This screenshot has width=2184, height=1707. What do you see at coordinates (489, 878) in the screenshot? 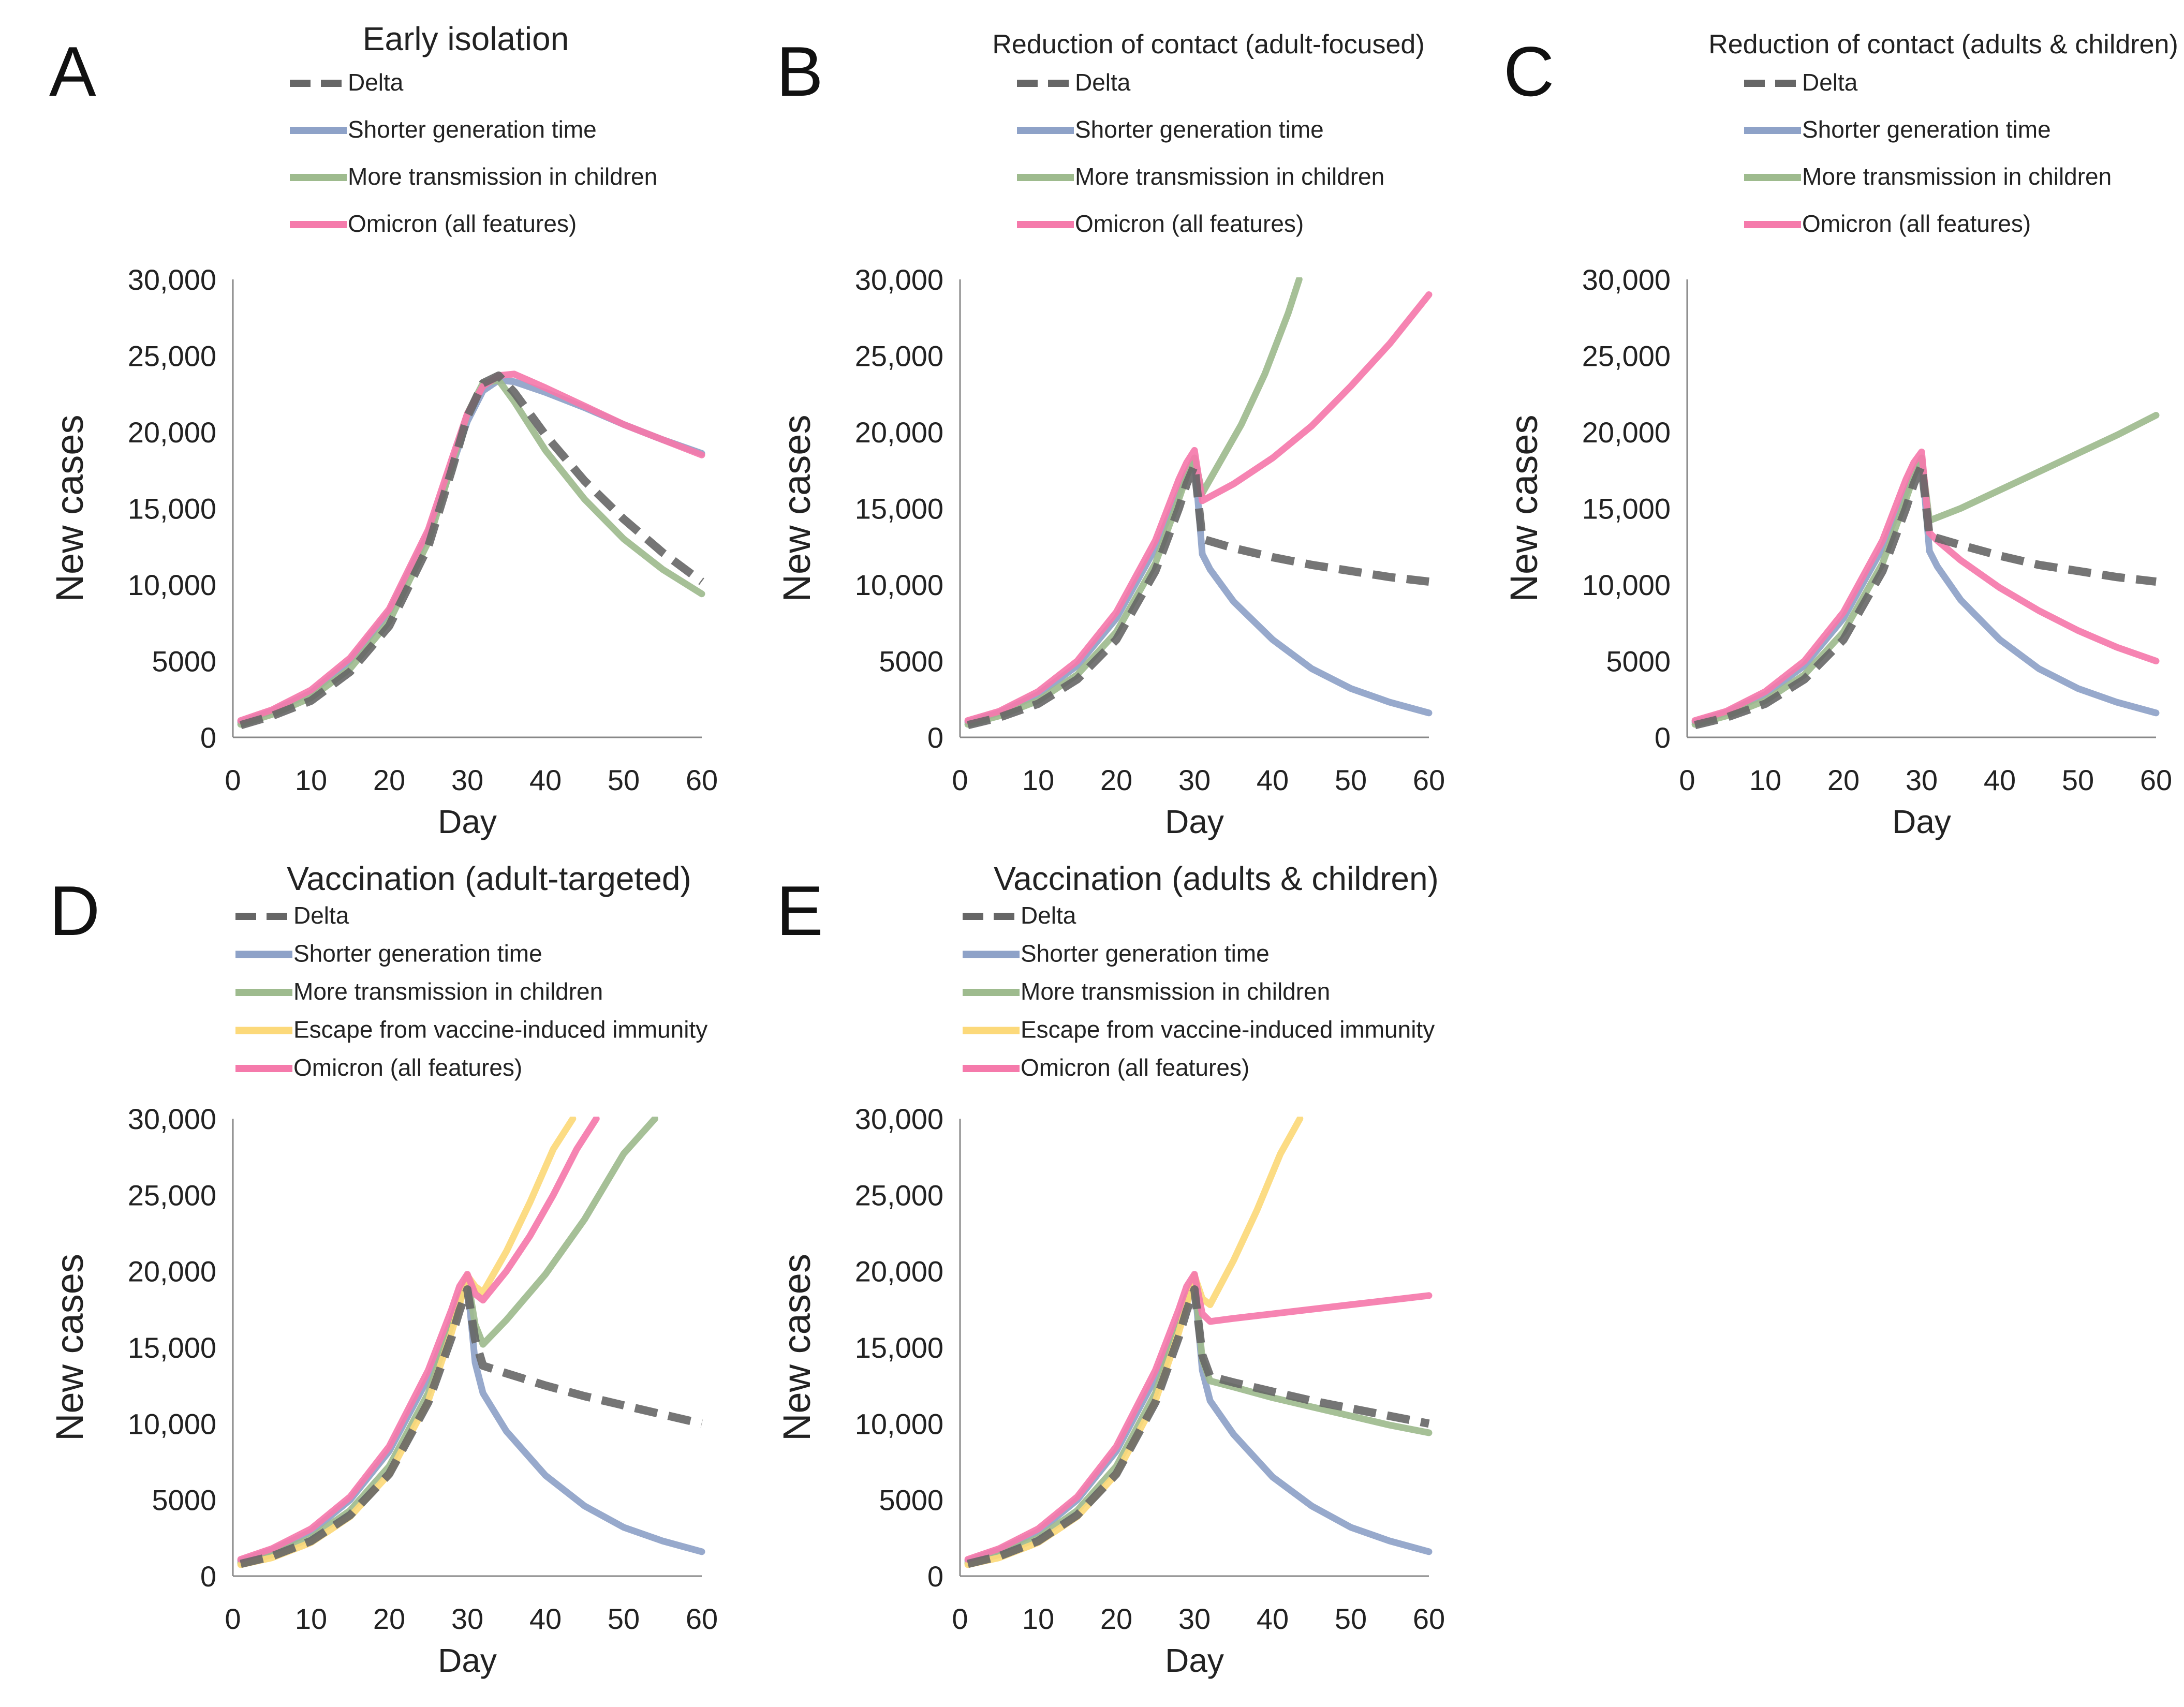
I see `chart-title: Vaccination (adult-targeted)` at bounding box center [489, 878].